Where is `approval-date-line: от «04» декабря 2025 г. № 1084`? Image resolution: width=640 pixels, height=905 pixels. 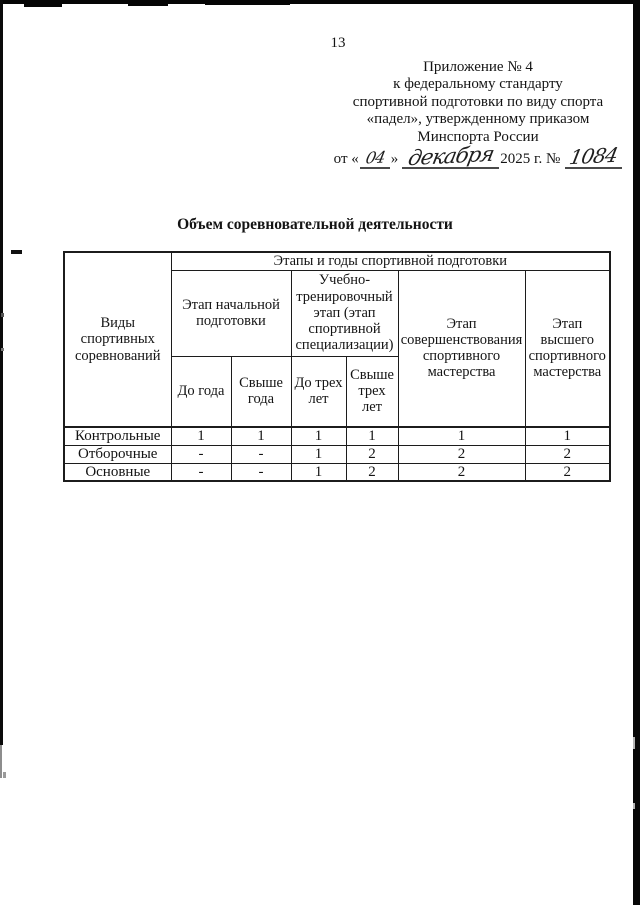
approval-date-line: от «04» декабря 2025 г. № 1084 is located at coordinates (478, 156).